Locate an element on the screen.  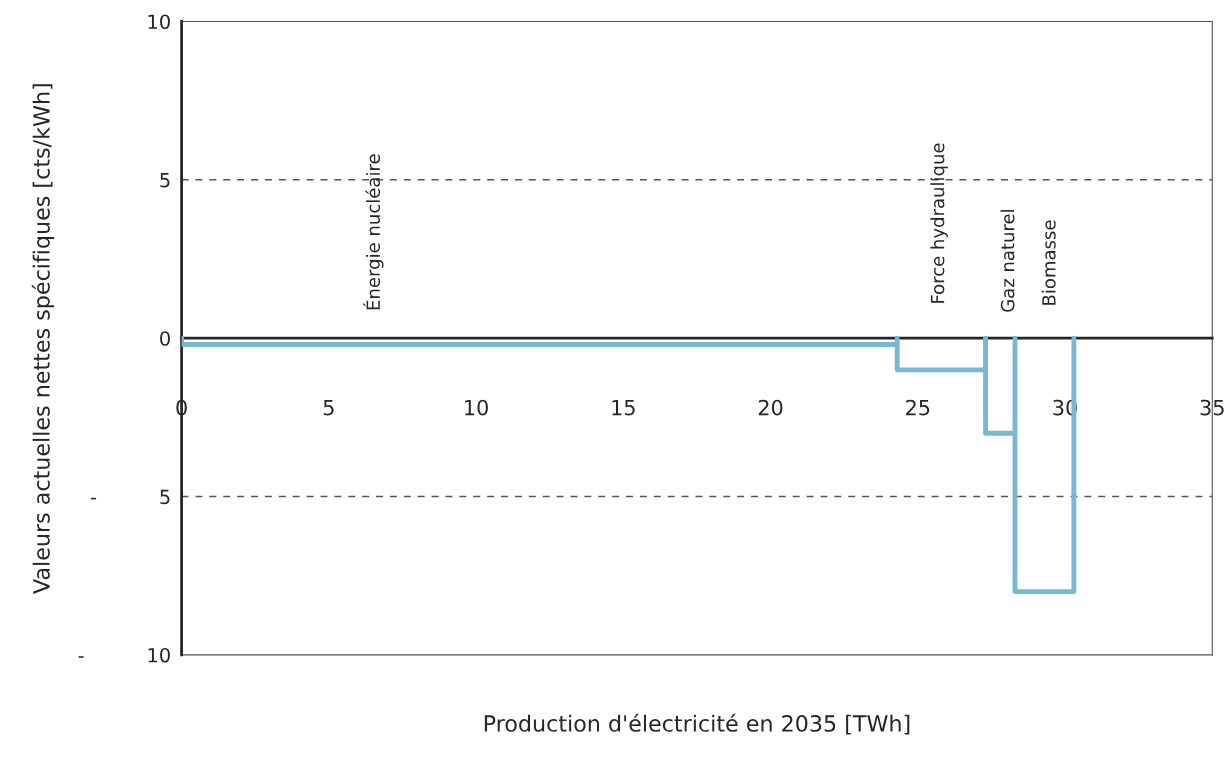
x-tick-label: 20 is located at coordinates (770, 407).